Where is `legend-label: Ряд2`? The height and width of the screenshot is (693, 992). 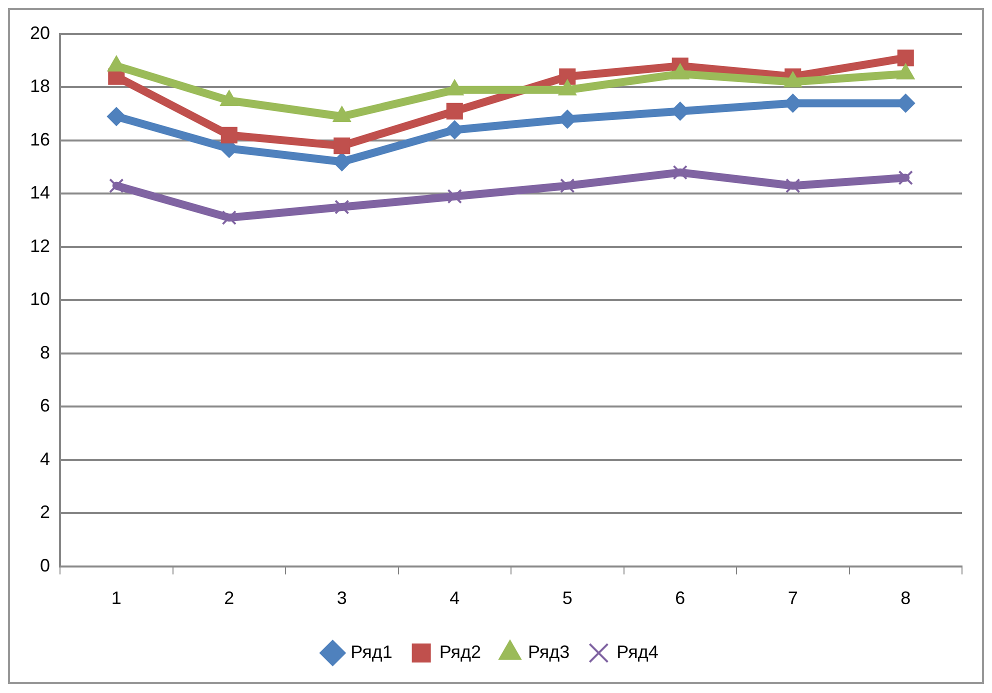 legend-label: Ряд2 is located at coordinates (460, 652).